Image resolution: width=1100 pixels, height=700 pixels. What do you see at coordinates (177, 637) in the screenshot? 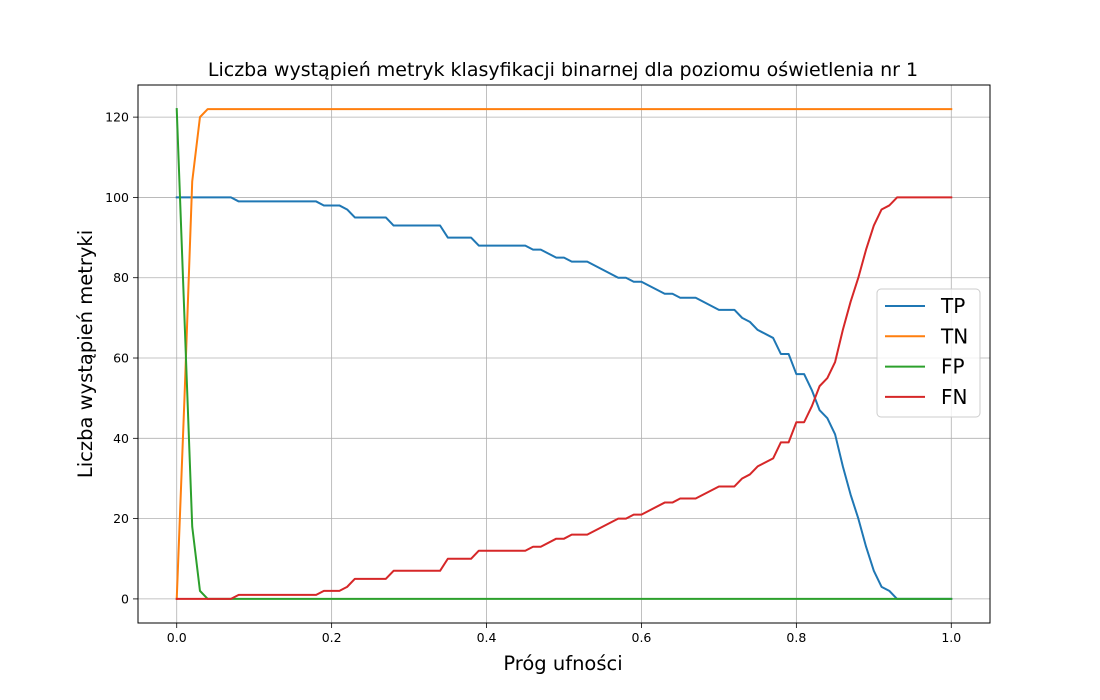
I see `x-tick-label: 0.0` at bounding box center [177, 637].